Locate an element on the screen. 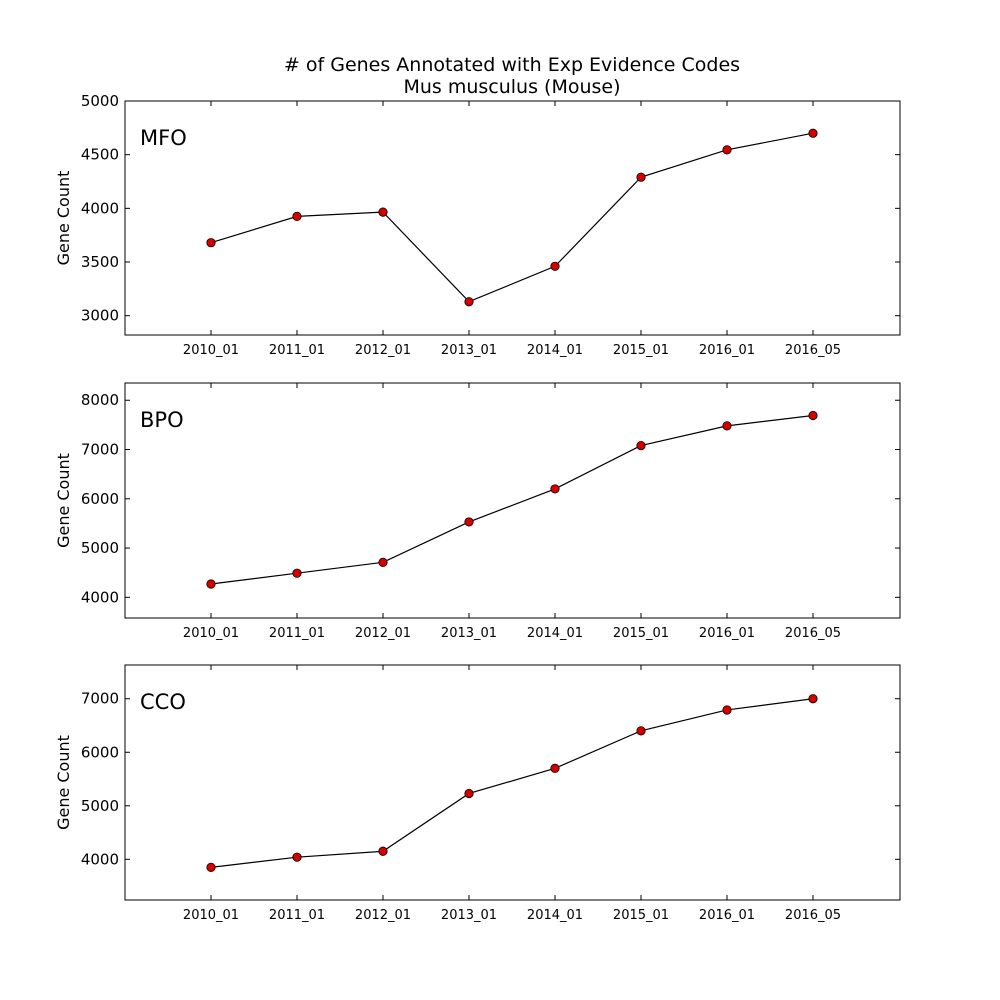 Image resolution: width=1000 pixels, height=1000 pixels. bpo-xtick-label: 2016_01 is located at coordinates (727, 633).